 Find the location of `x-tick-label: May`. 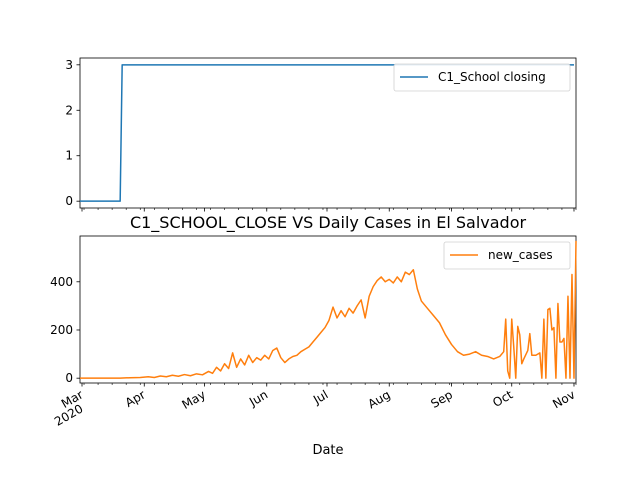

x-tick-label: May is located at coordinates (194, 399).